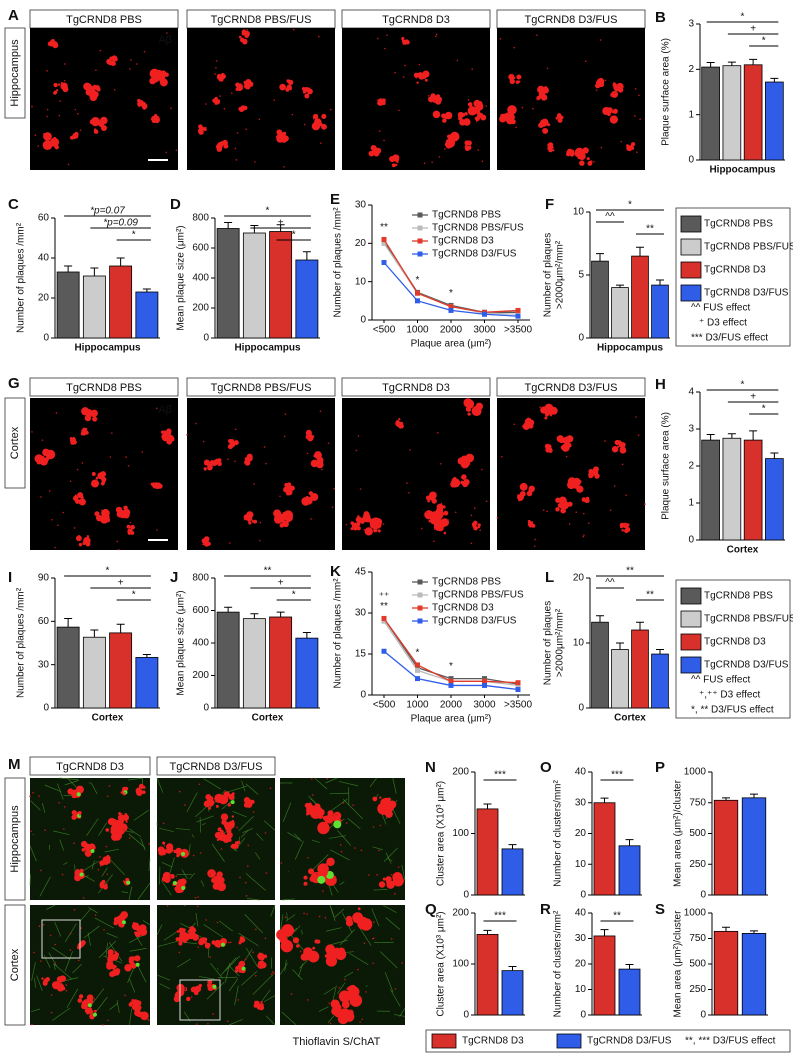 Image resolution: width=793 pixels, height=1056 pixels. I want to click on legend-note: **, *** D3/FUS effect, so click(730, 1041).